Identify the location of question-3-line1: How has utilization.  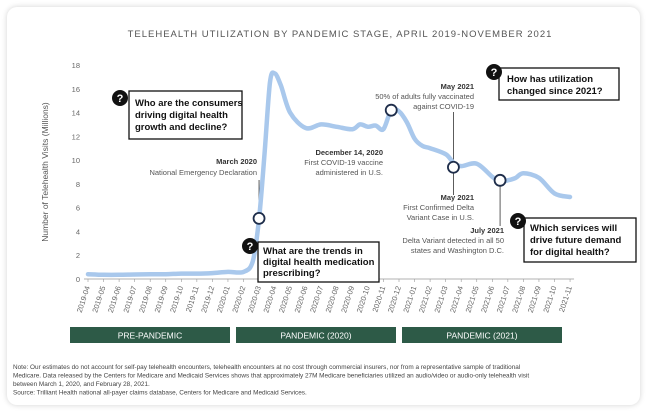
(550, 79).